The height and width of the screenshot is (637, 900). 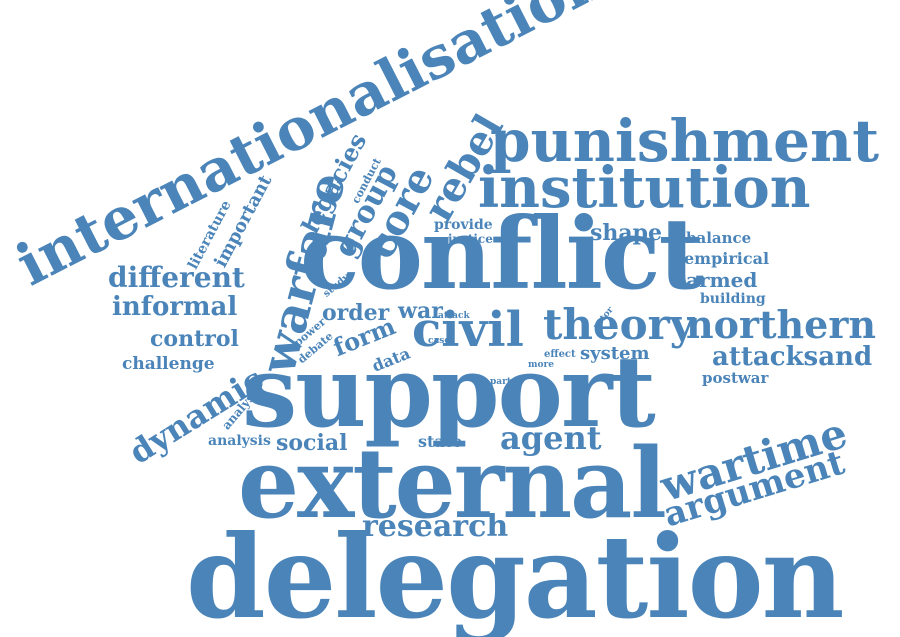 I want to click on word-part: part, so click(x=501, y=382).